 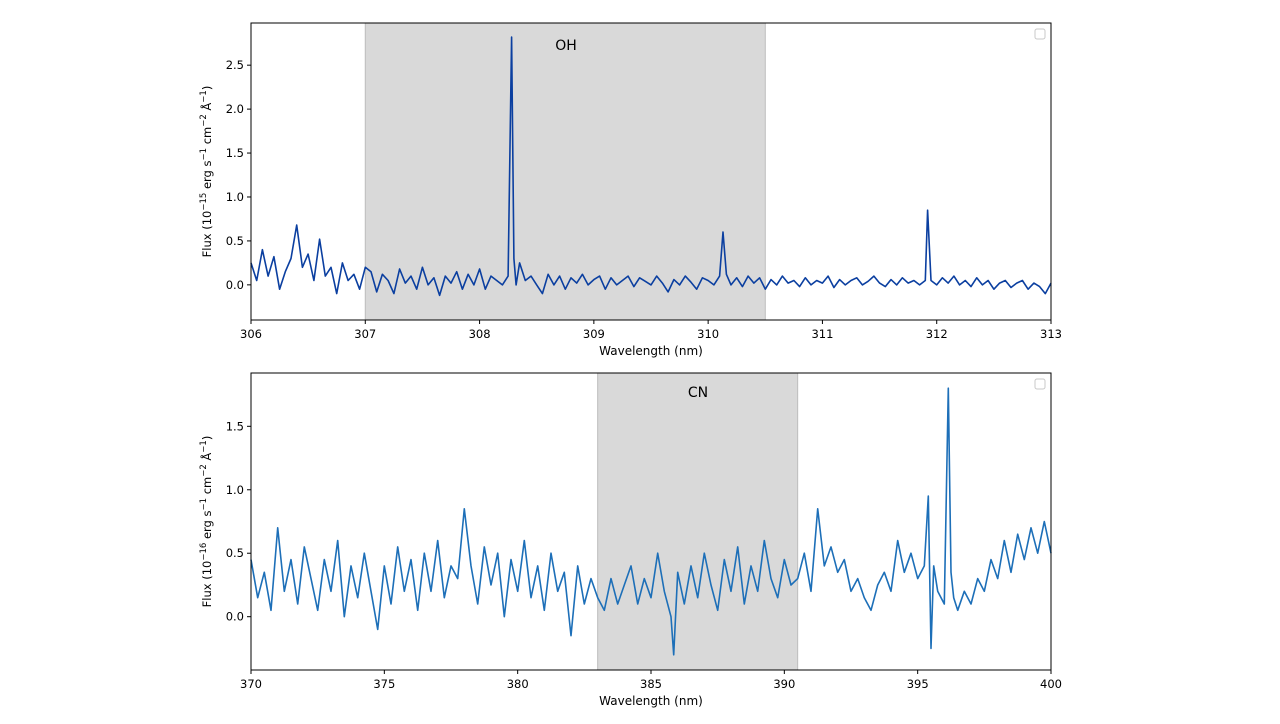 What do you see at coordinates (651, 684) in the screenshot?
I see `x-tick-label: 385` at bounding box center [651, 684].